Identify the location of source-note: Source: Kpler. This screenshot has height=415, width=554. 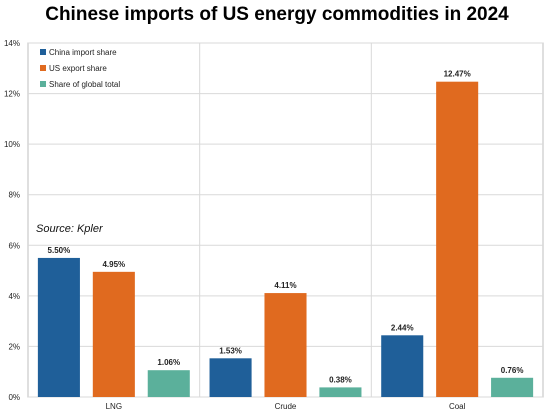
(70, 229).